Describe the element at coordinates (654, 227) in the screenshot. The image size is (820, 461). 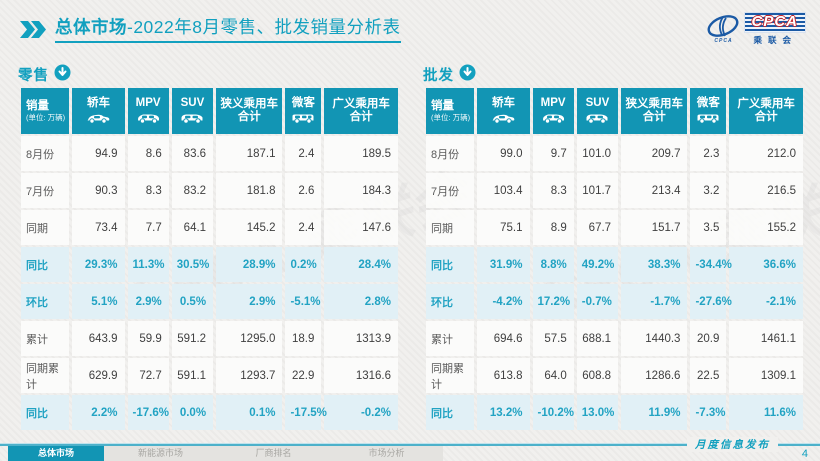
I see `value-cell: 151.7` at that location.